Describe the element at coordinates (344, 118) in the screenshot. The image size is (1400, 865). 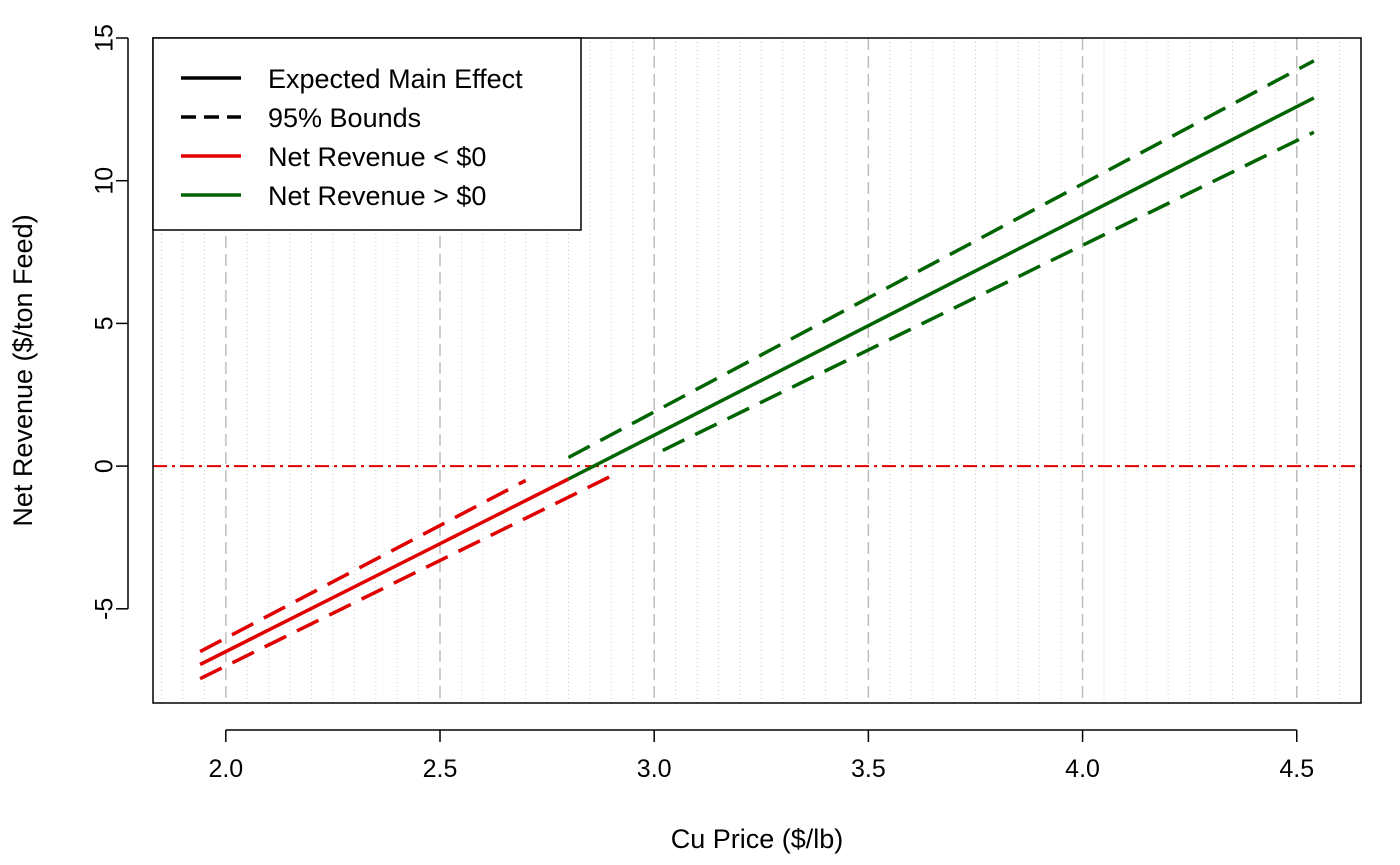
I see `legend-label: 95% Bounds` at that location.